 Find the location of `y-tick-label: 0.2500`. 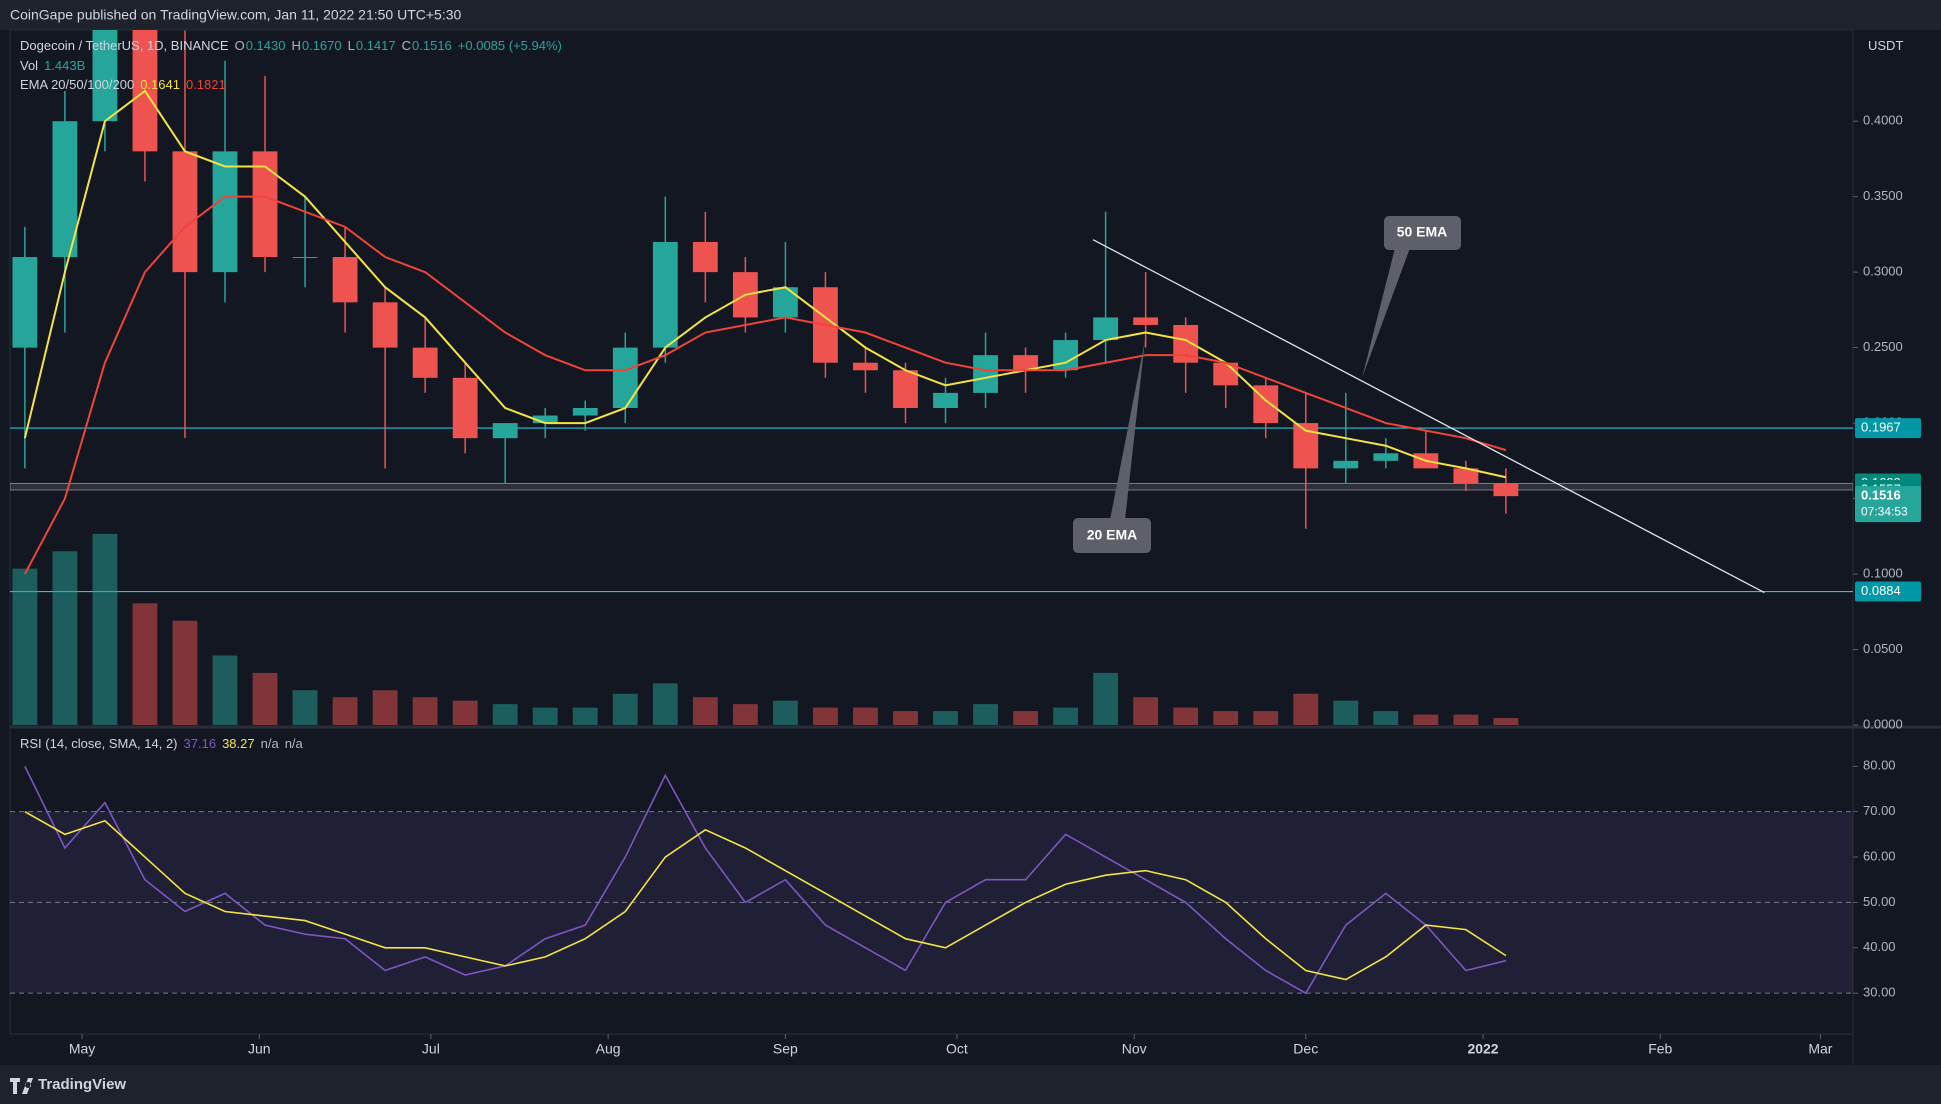

y-tick-label: 0.2500 is located at coordinates (1883, 346).